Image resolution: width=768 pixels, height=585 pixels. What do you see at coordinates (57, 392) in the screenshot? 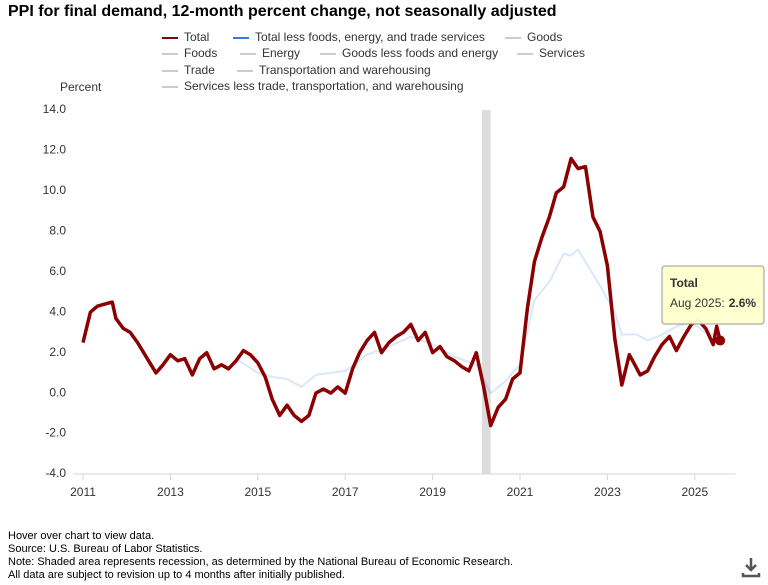
I see `y-tick-label: 0.0` at bounding box center [57, 392].